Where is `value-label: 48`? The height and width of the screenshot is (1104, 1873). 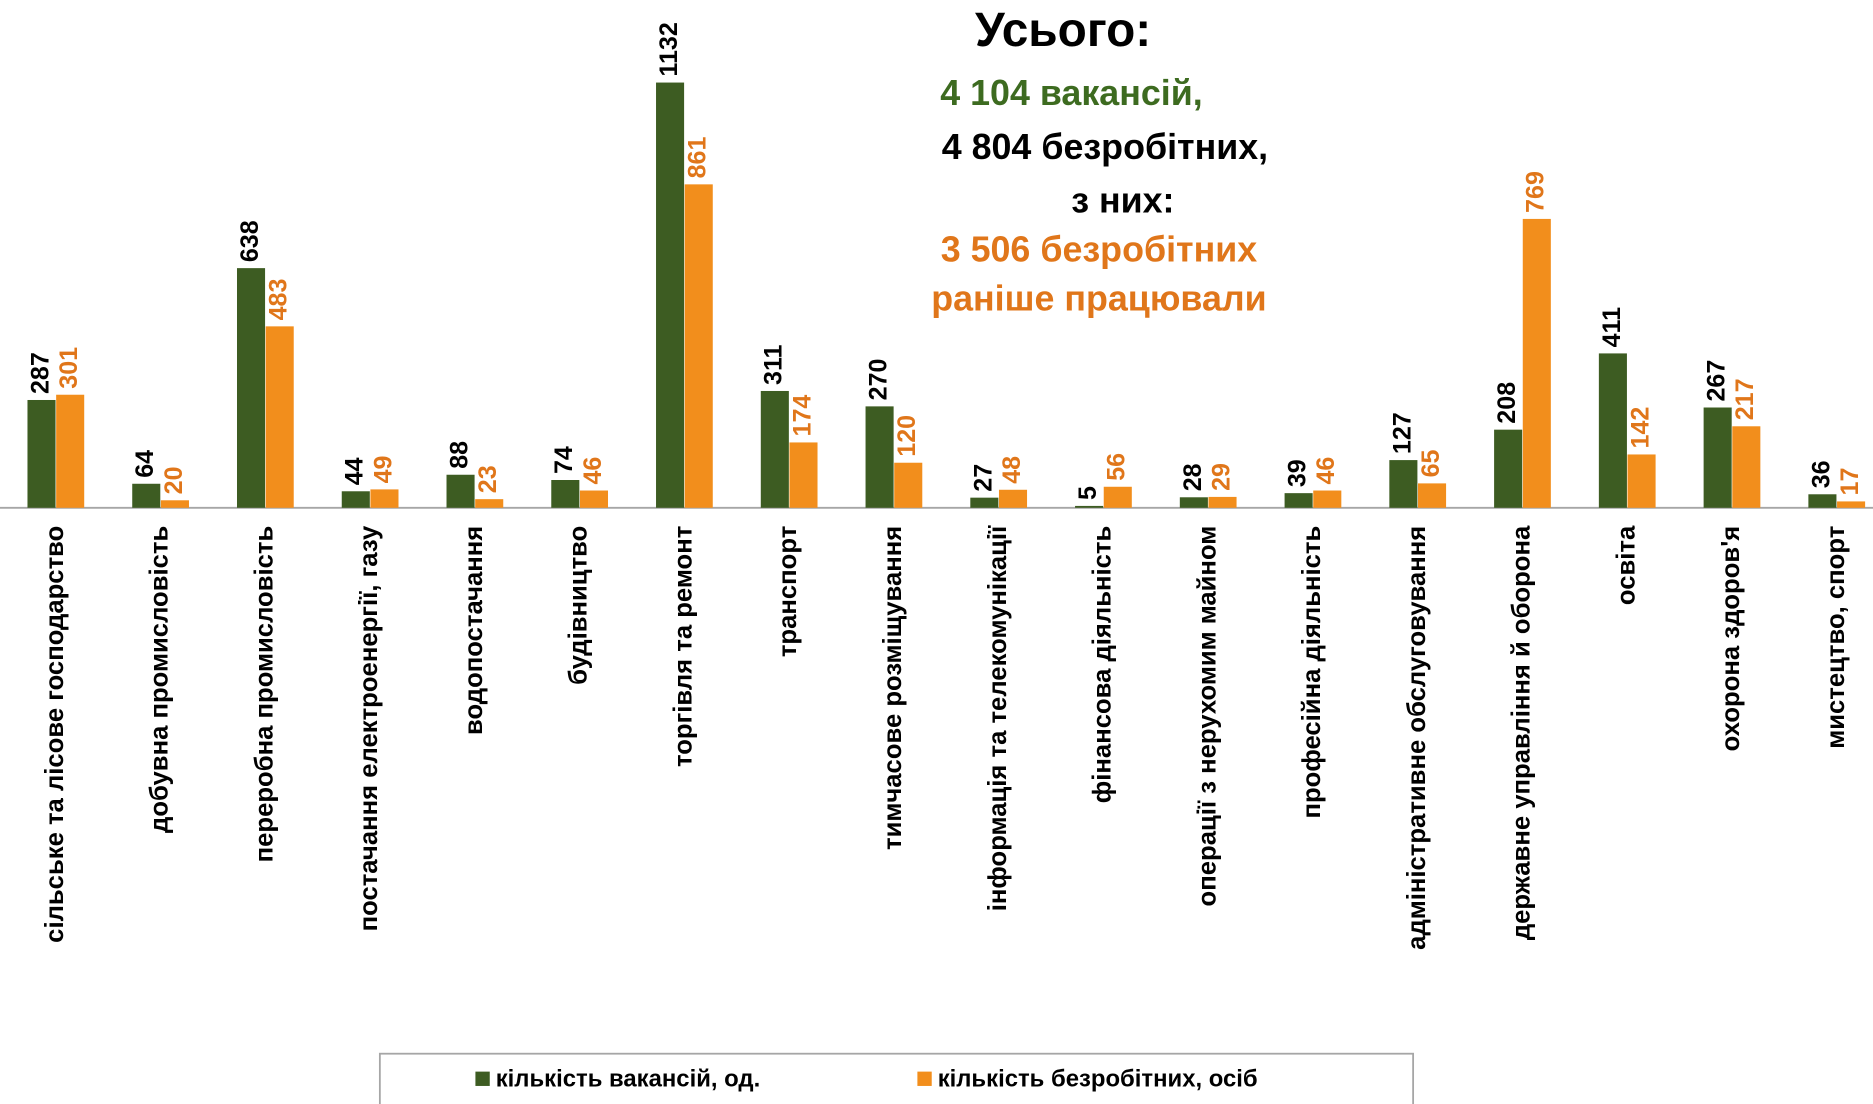 value-label: 48 is located at coordinates (1012, 470).